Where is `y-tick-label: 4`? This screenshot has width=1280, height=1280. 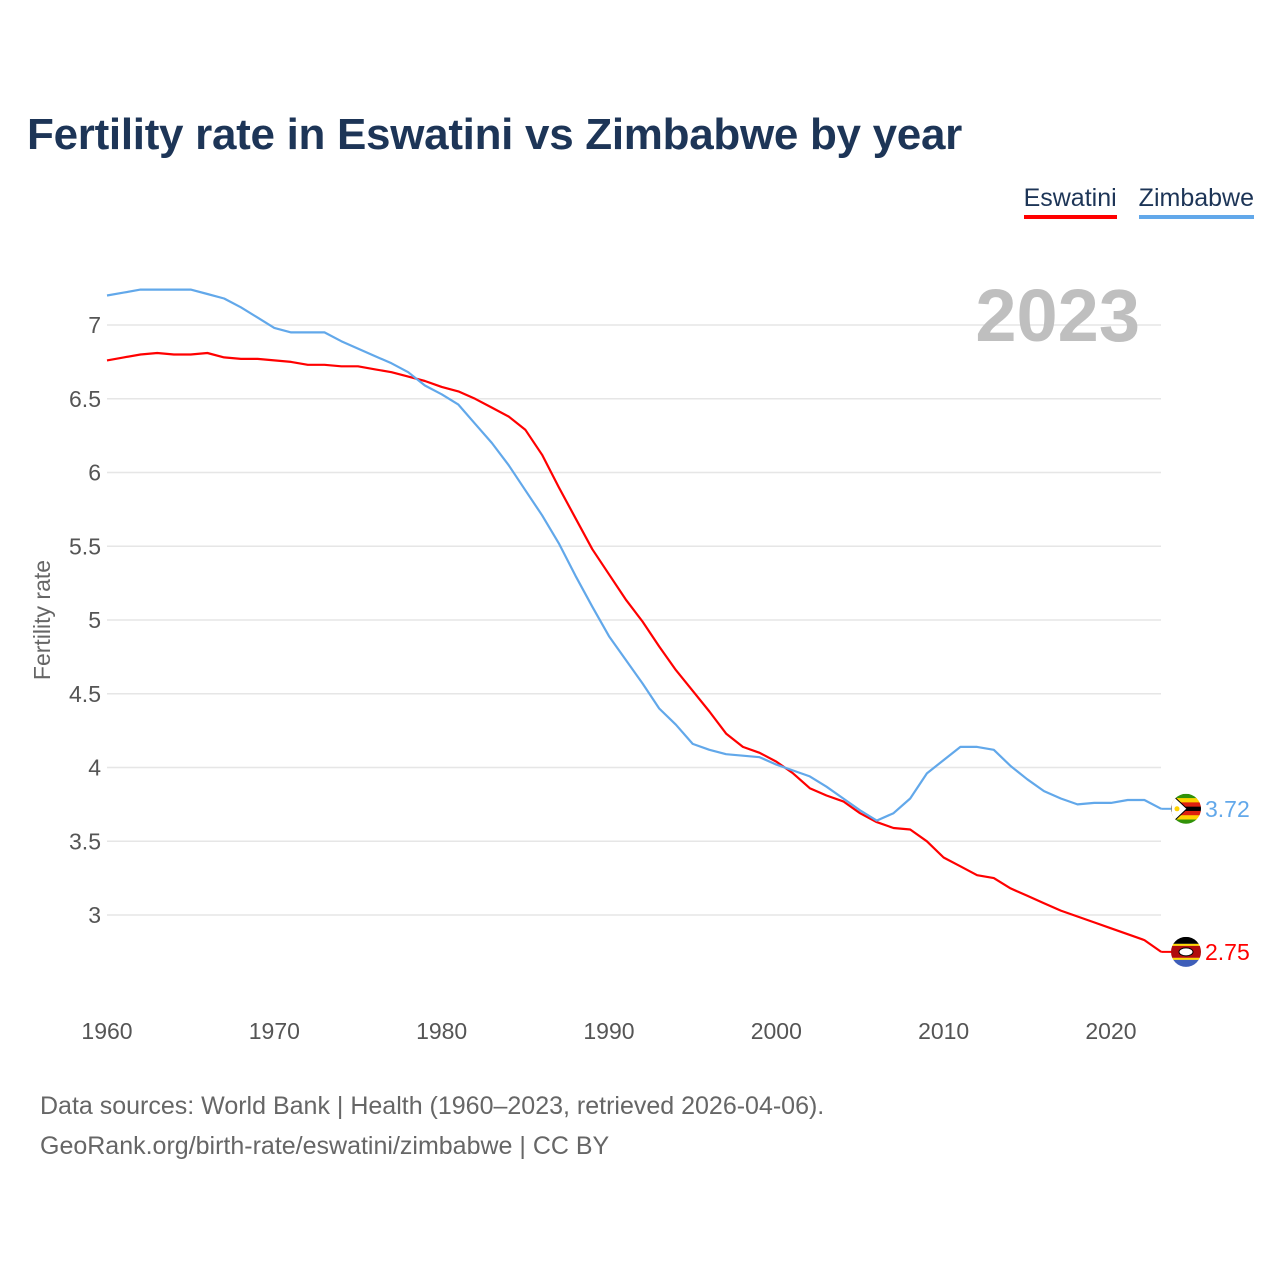
y-tick-label: 4 is located at coordinates (94, 768).